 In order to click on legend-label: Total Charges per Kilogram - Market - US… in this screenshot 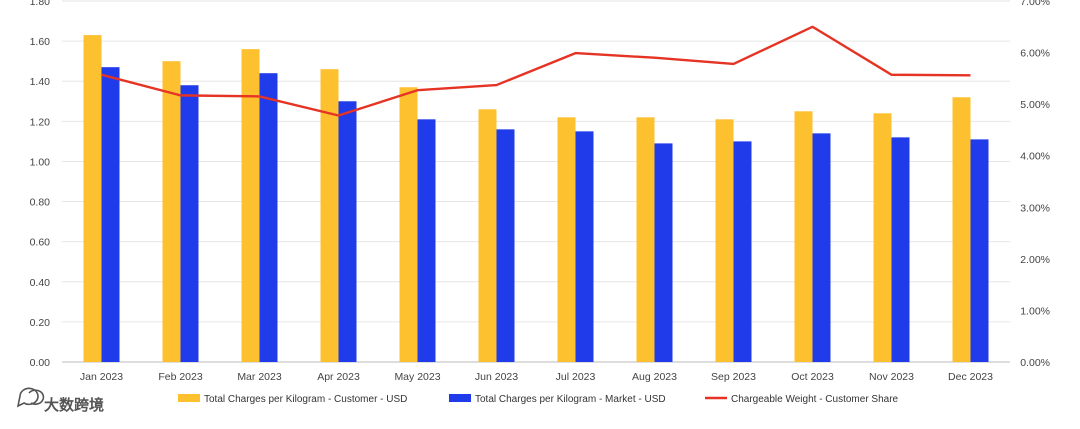, I will do `click(570, 399)`.